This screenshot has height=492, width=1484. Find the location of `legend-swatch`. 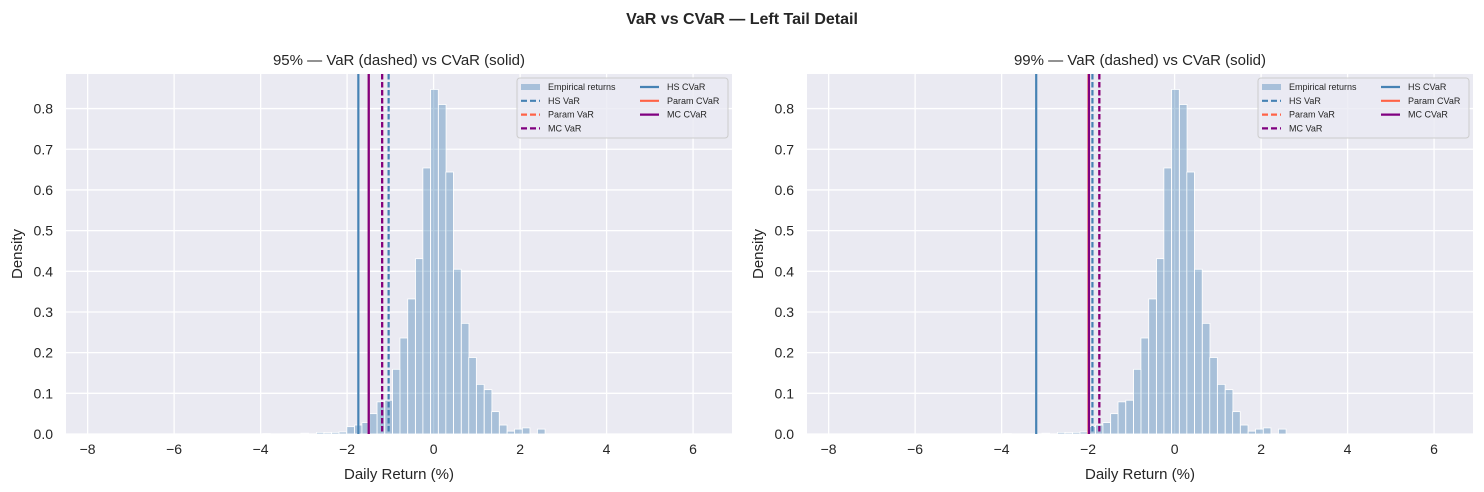

legend-swatch is located at coordinates (1271, 87).